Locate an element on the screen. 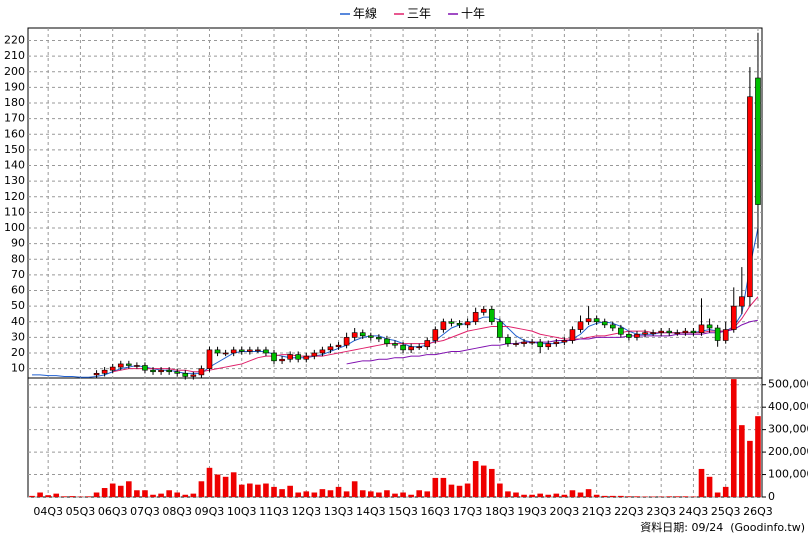 The width and height of the screenshot is (808, 540). y-tick-label: 160 is located at coordinates (14, 133).